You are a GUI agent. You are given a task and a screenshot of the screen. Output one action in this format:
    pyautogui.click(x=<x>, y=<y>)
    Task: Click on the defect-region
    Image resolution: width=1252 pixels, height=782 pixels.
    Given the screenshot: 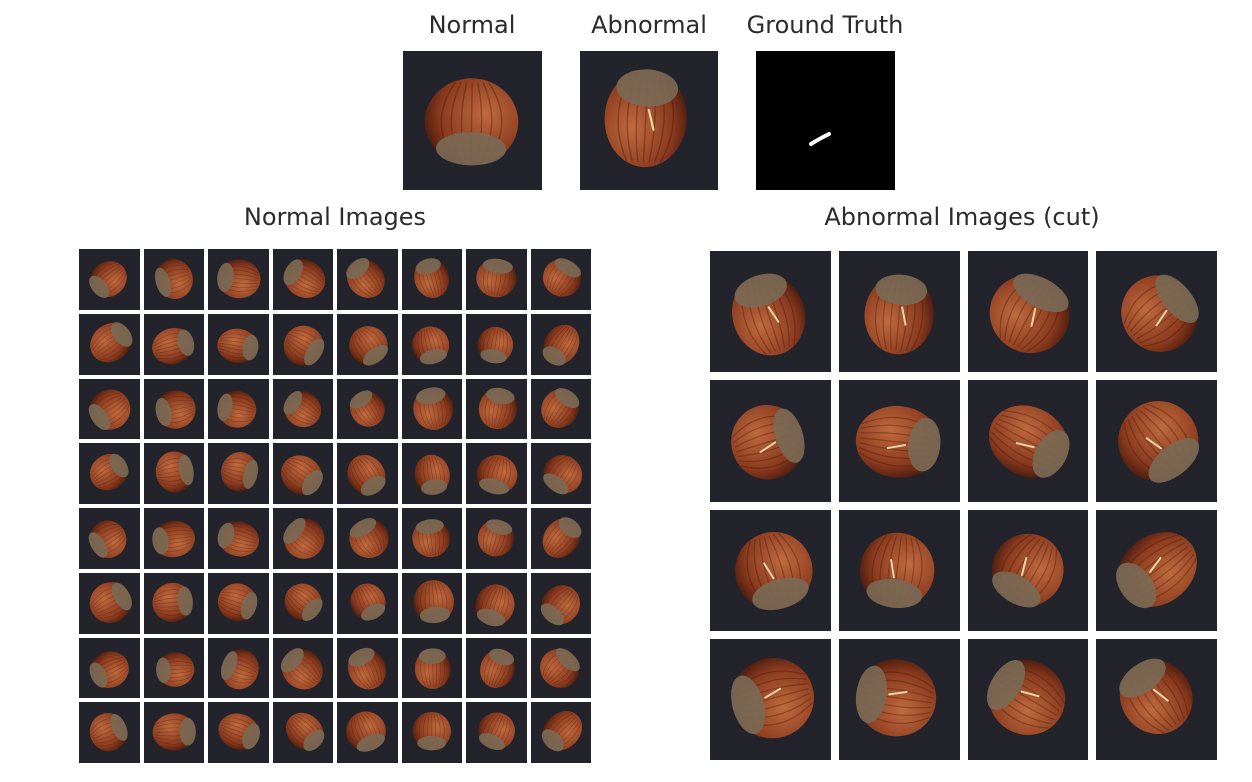 What is the action you would take?
    pyautogui.click(x=820, y=139)
    